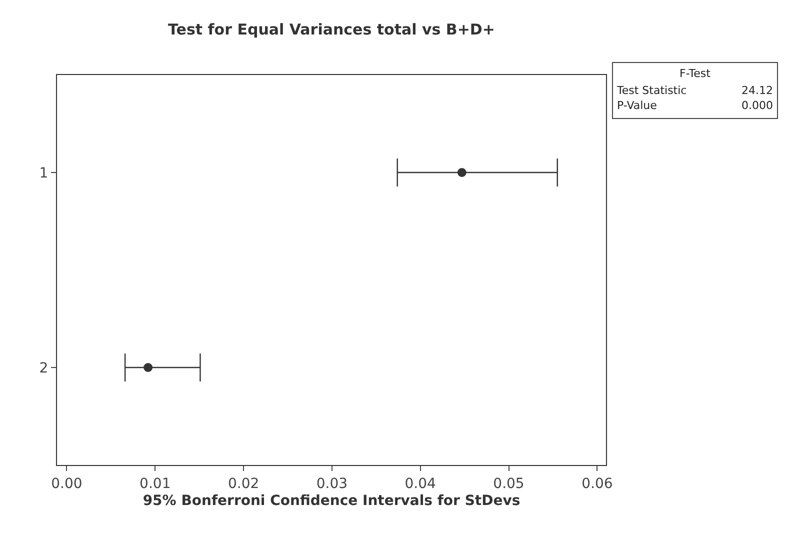 The width and height of the screenshot is (785, 533). I want to click on x-tick-label: 0.01, so click(155, 484).